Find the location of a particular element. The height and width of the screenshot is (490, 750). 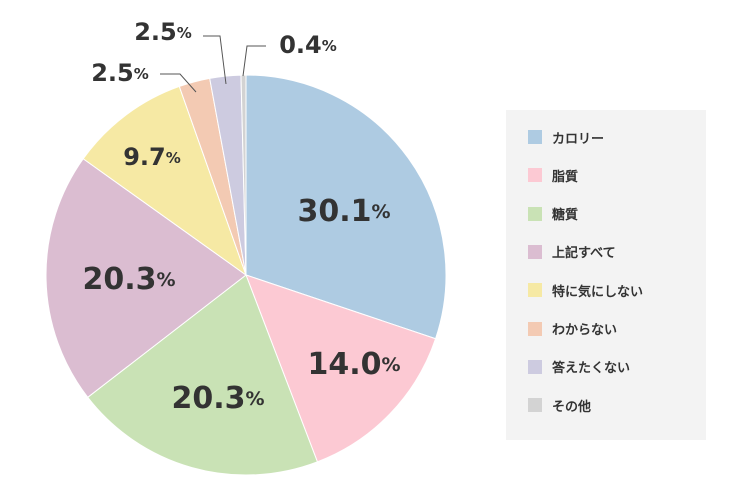

legend-item: 特に気にしない is located at coordinates (585, 290).